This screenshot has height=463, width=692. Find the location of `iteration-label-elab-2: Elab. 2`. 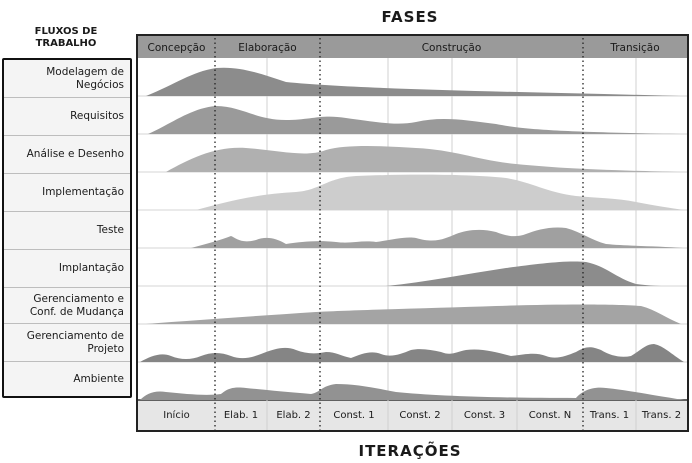

iteration-label-elab-2: Elab. 2 is located at coordinates (293, 415).